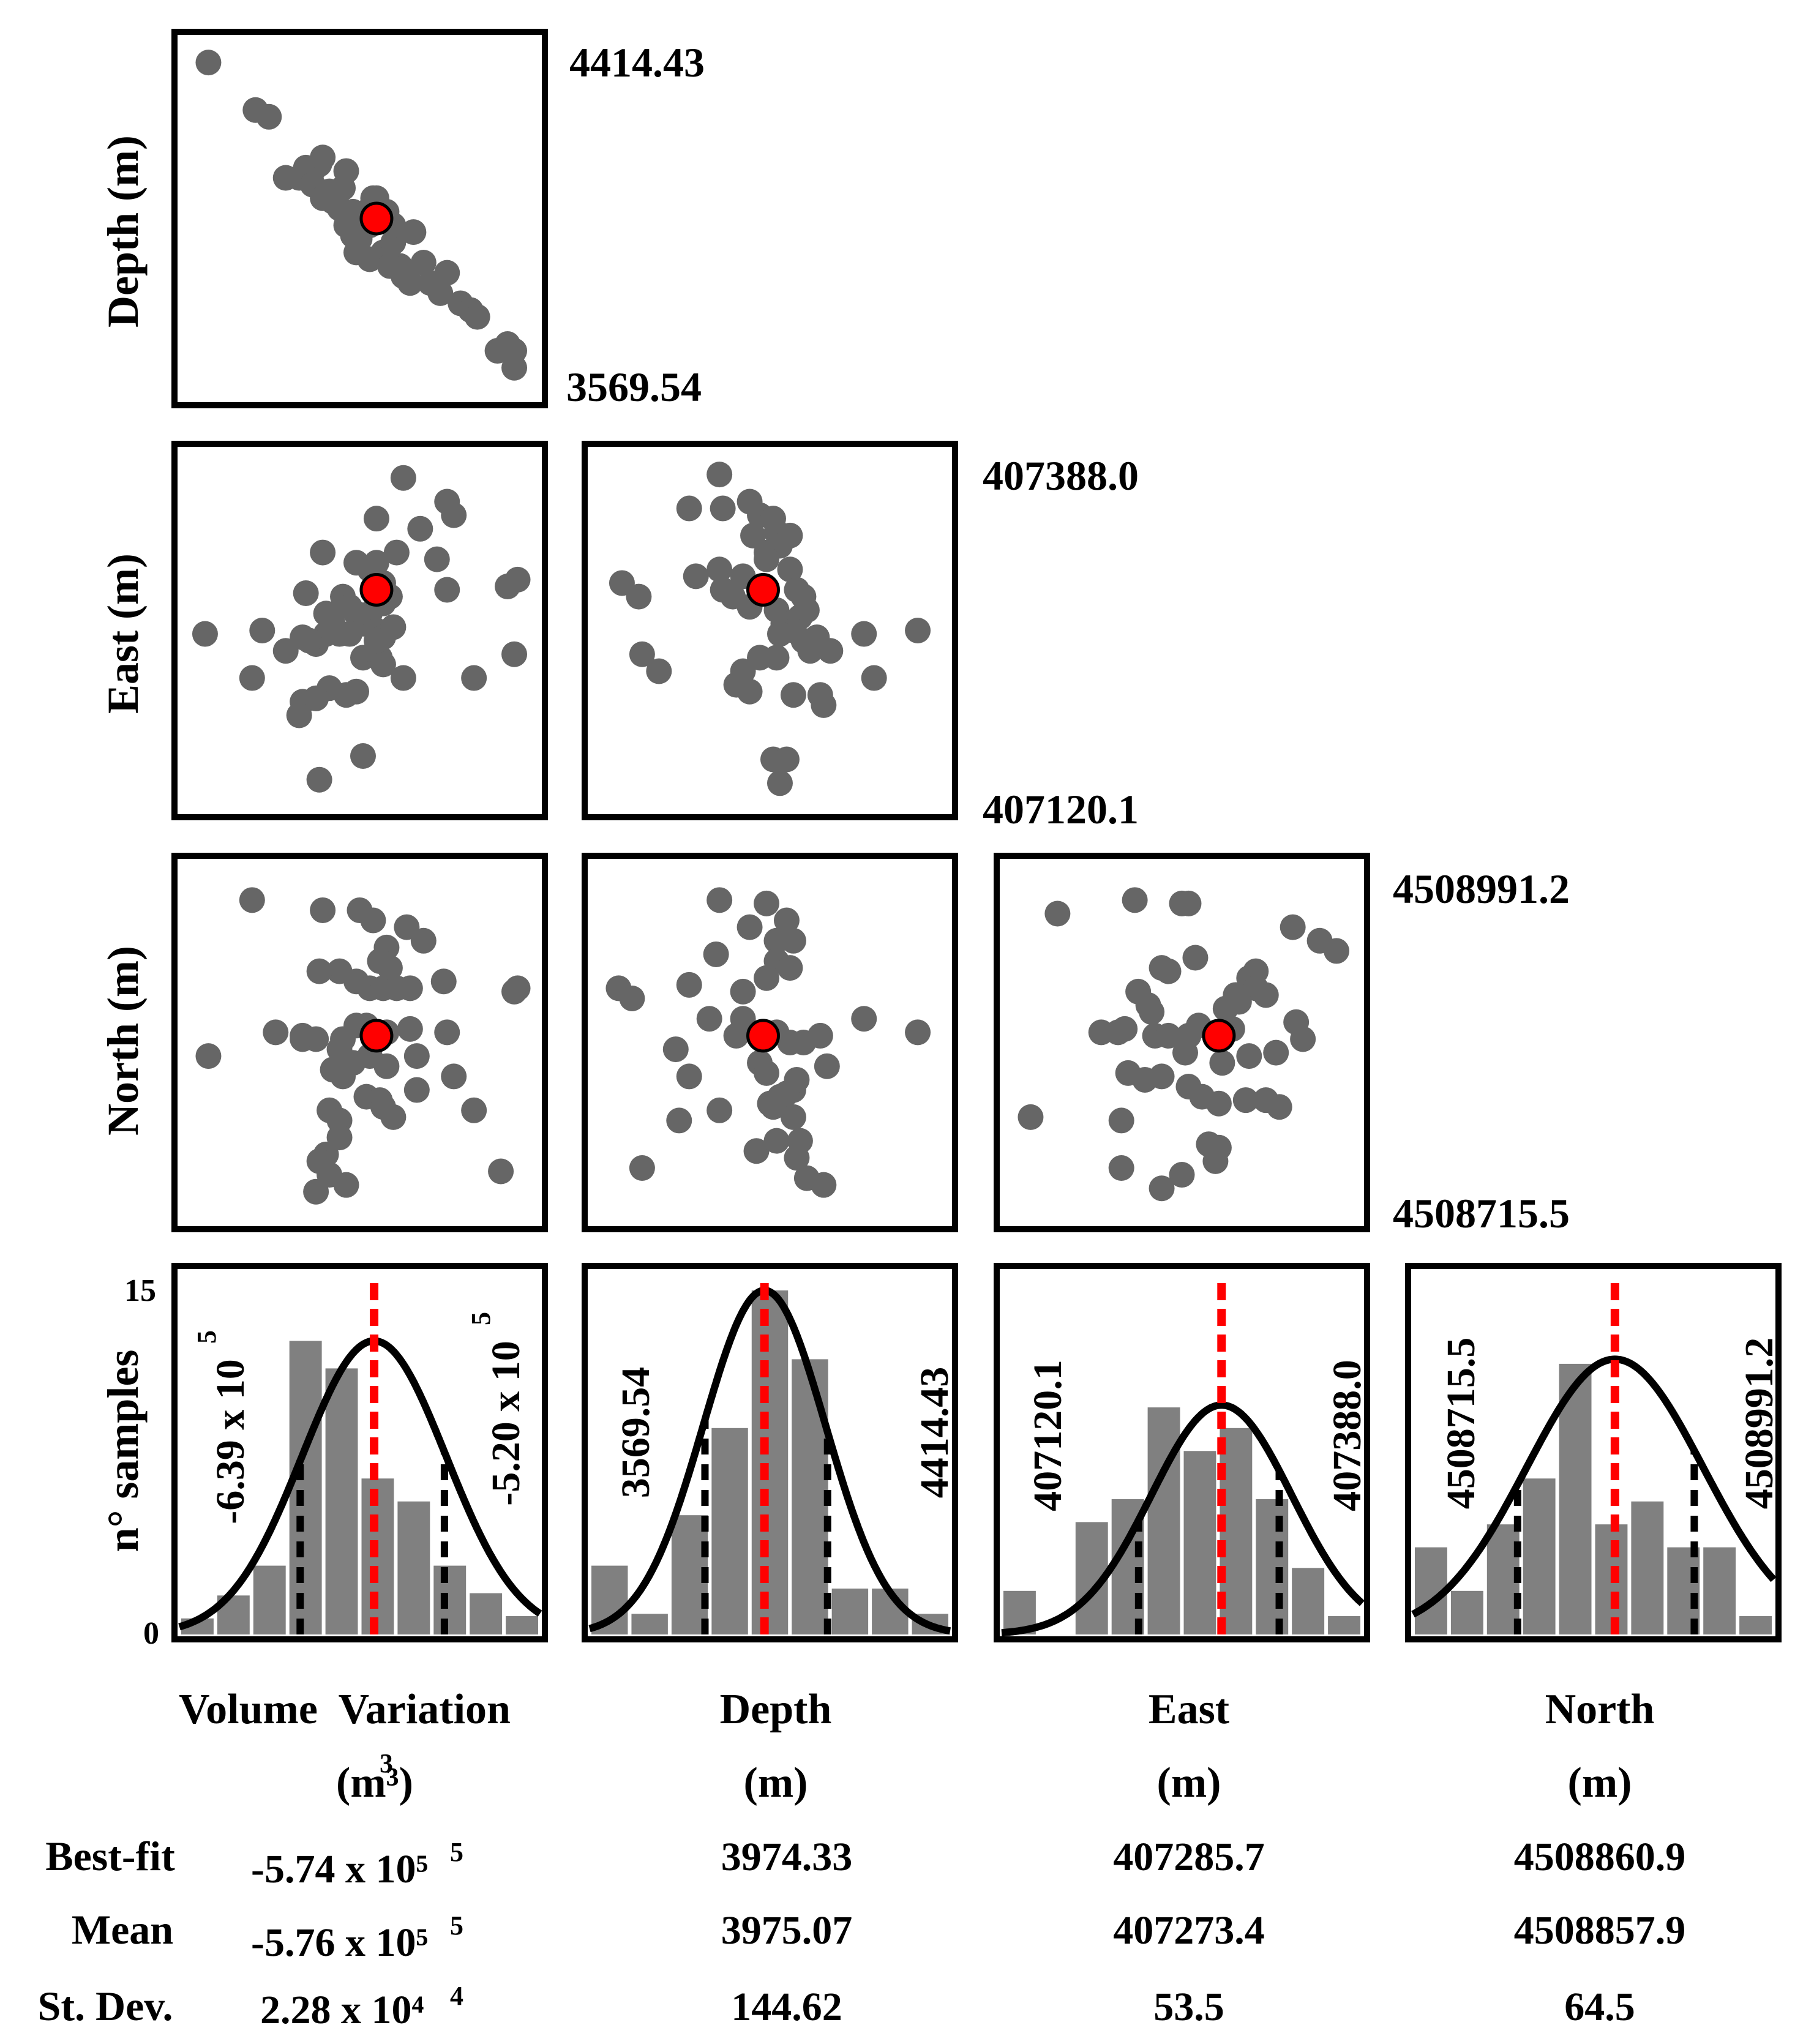  I want to click on stats-mean-volume: -5.76 x 10⁵, so click(339, 1942).